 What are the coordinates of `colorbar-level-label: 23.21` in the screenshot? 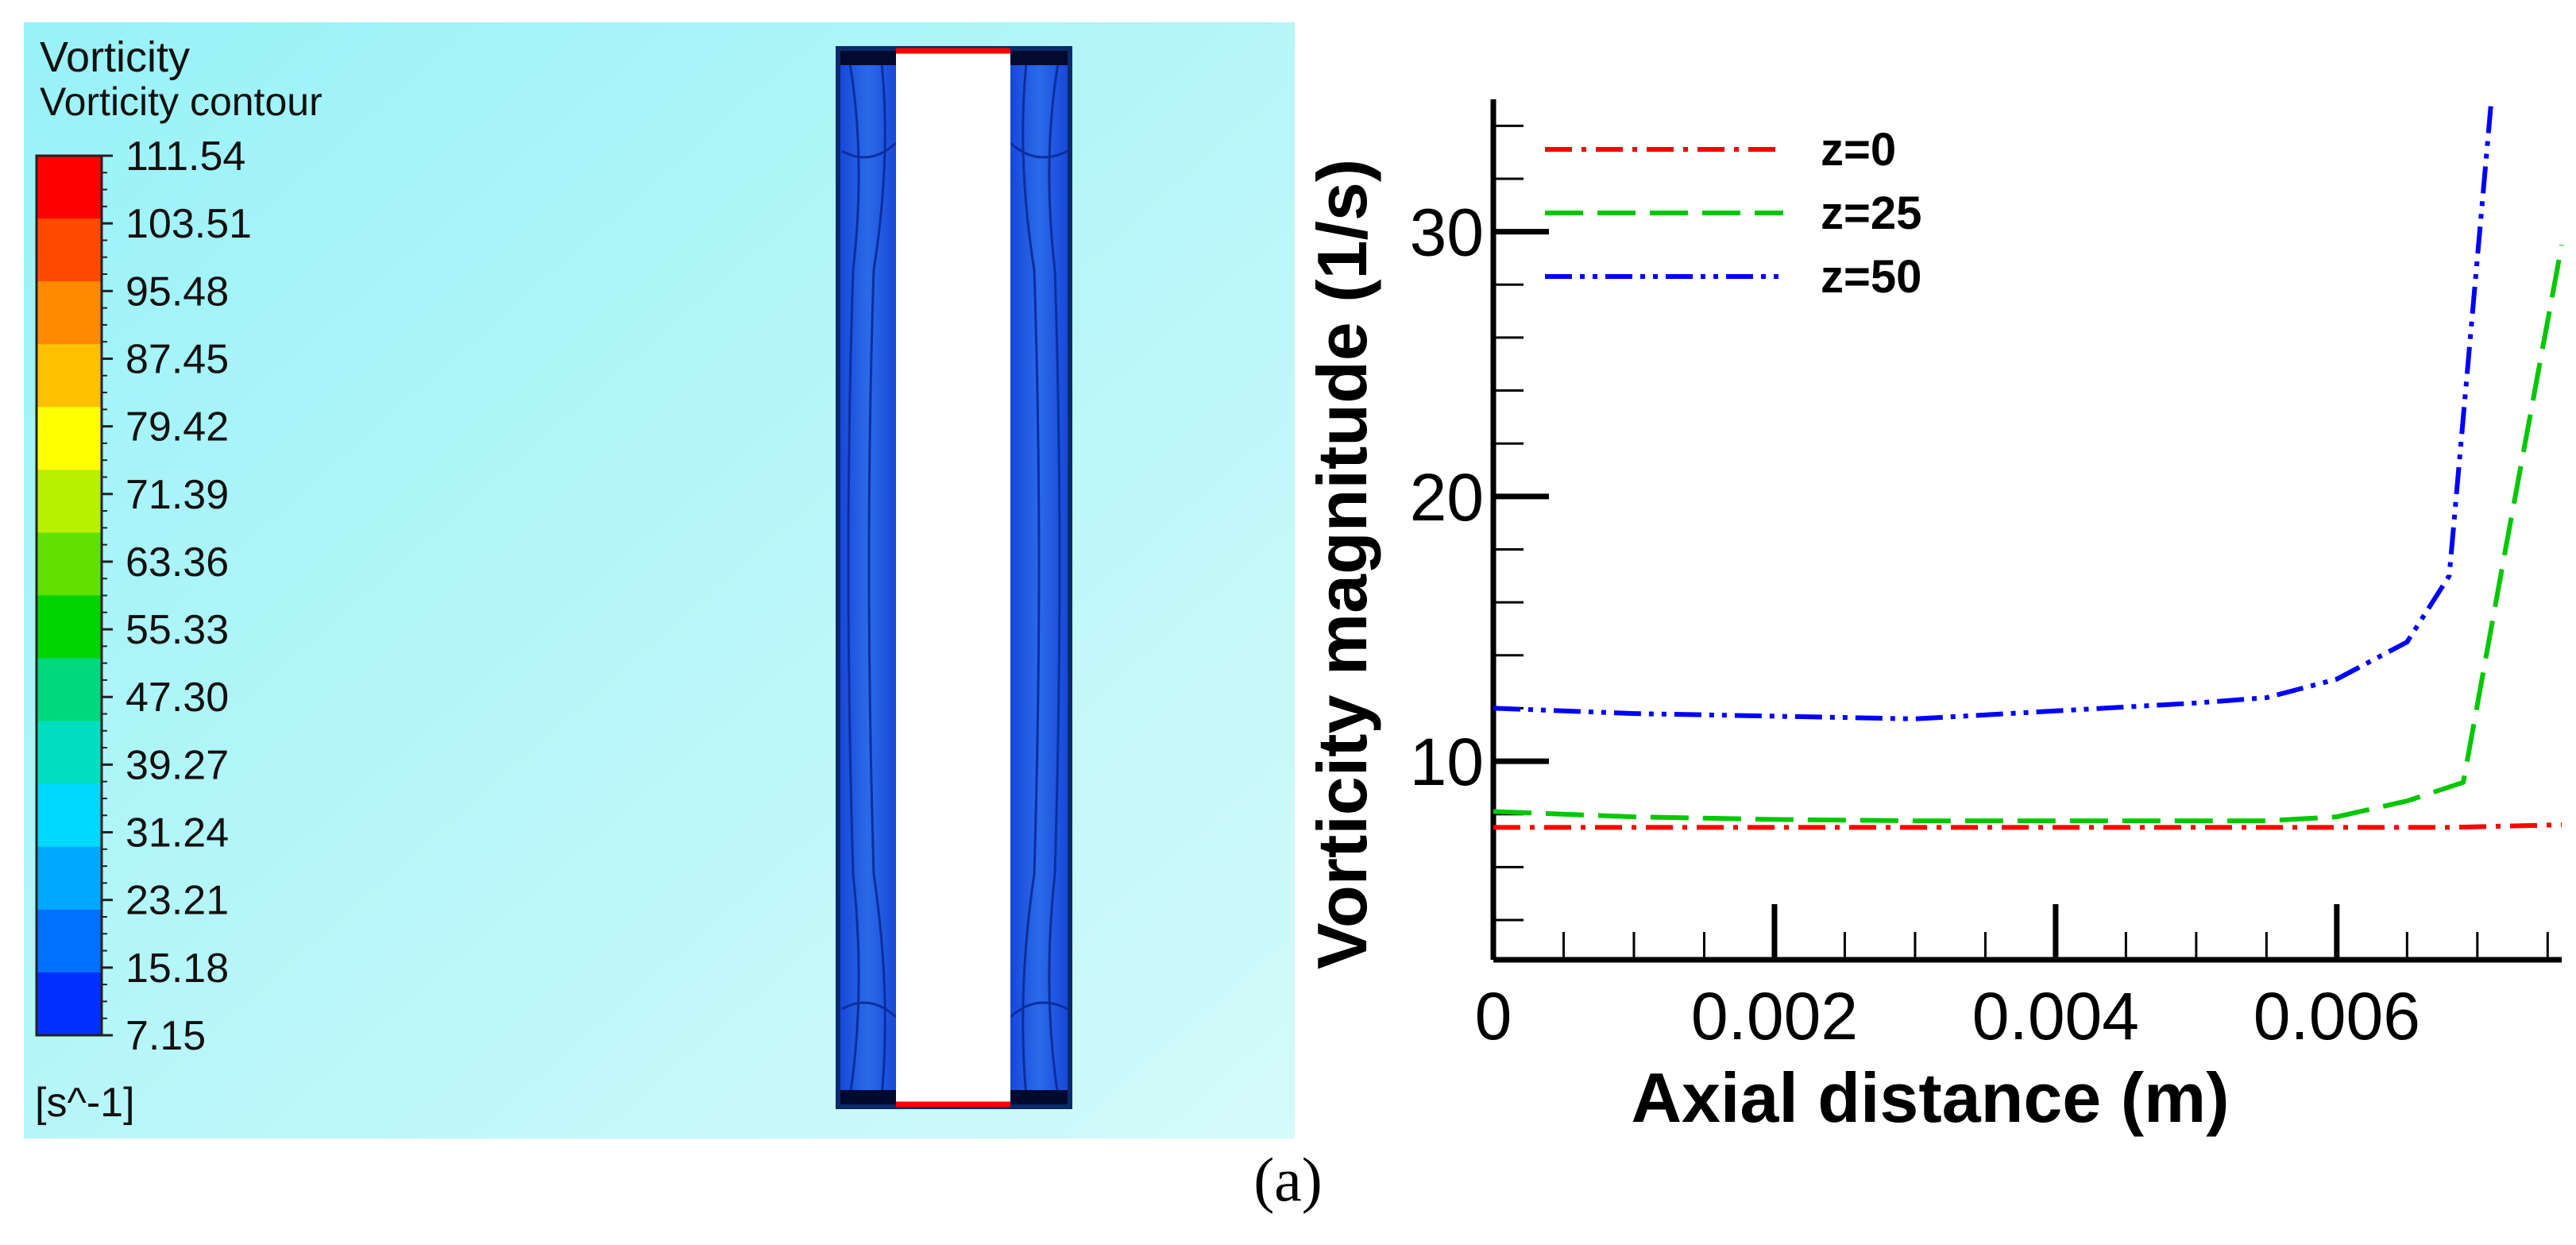 It's located at (177, 901).